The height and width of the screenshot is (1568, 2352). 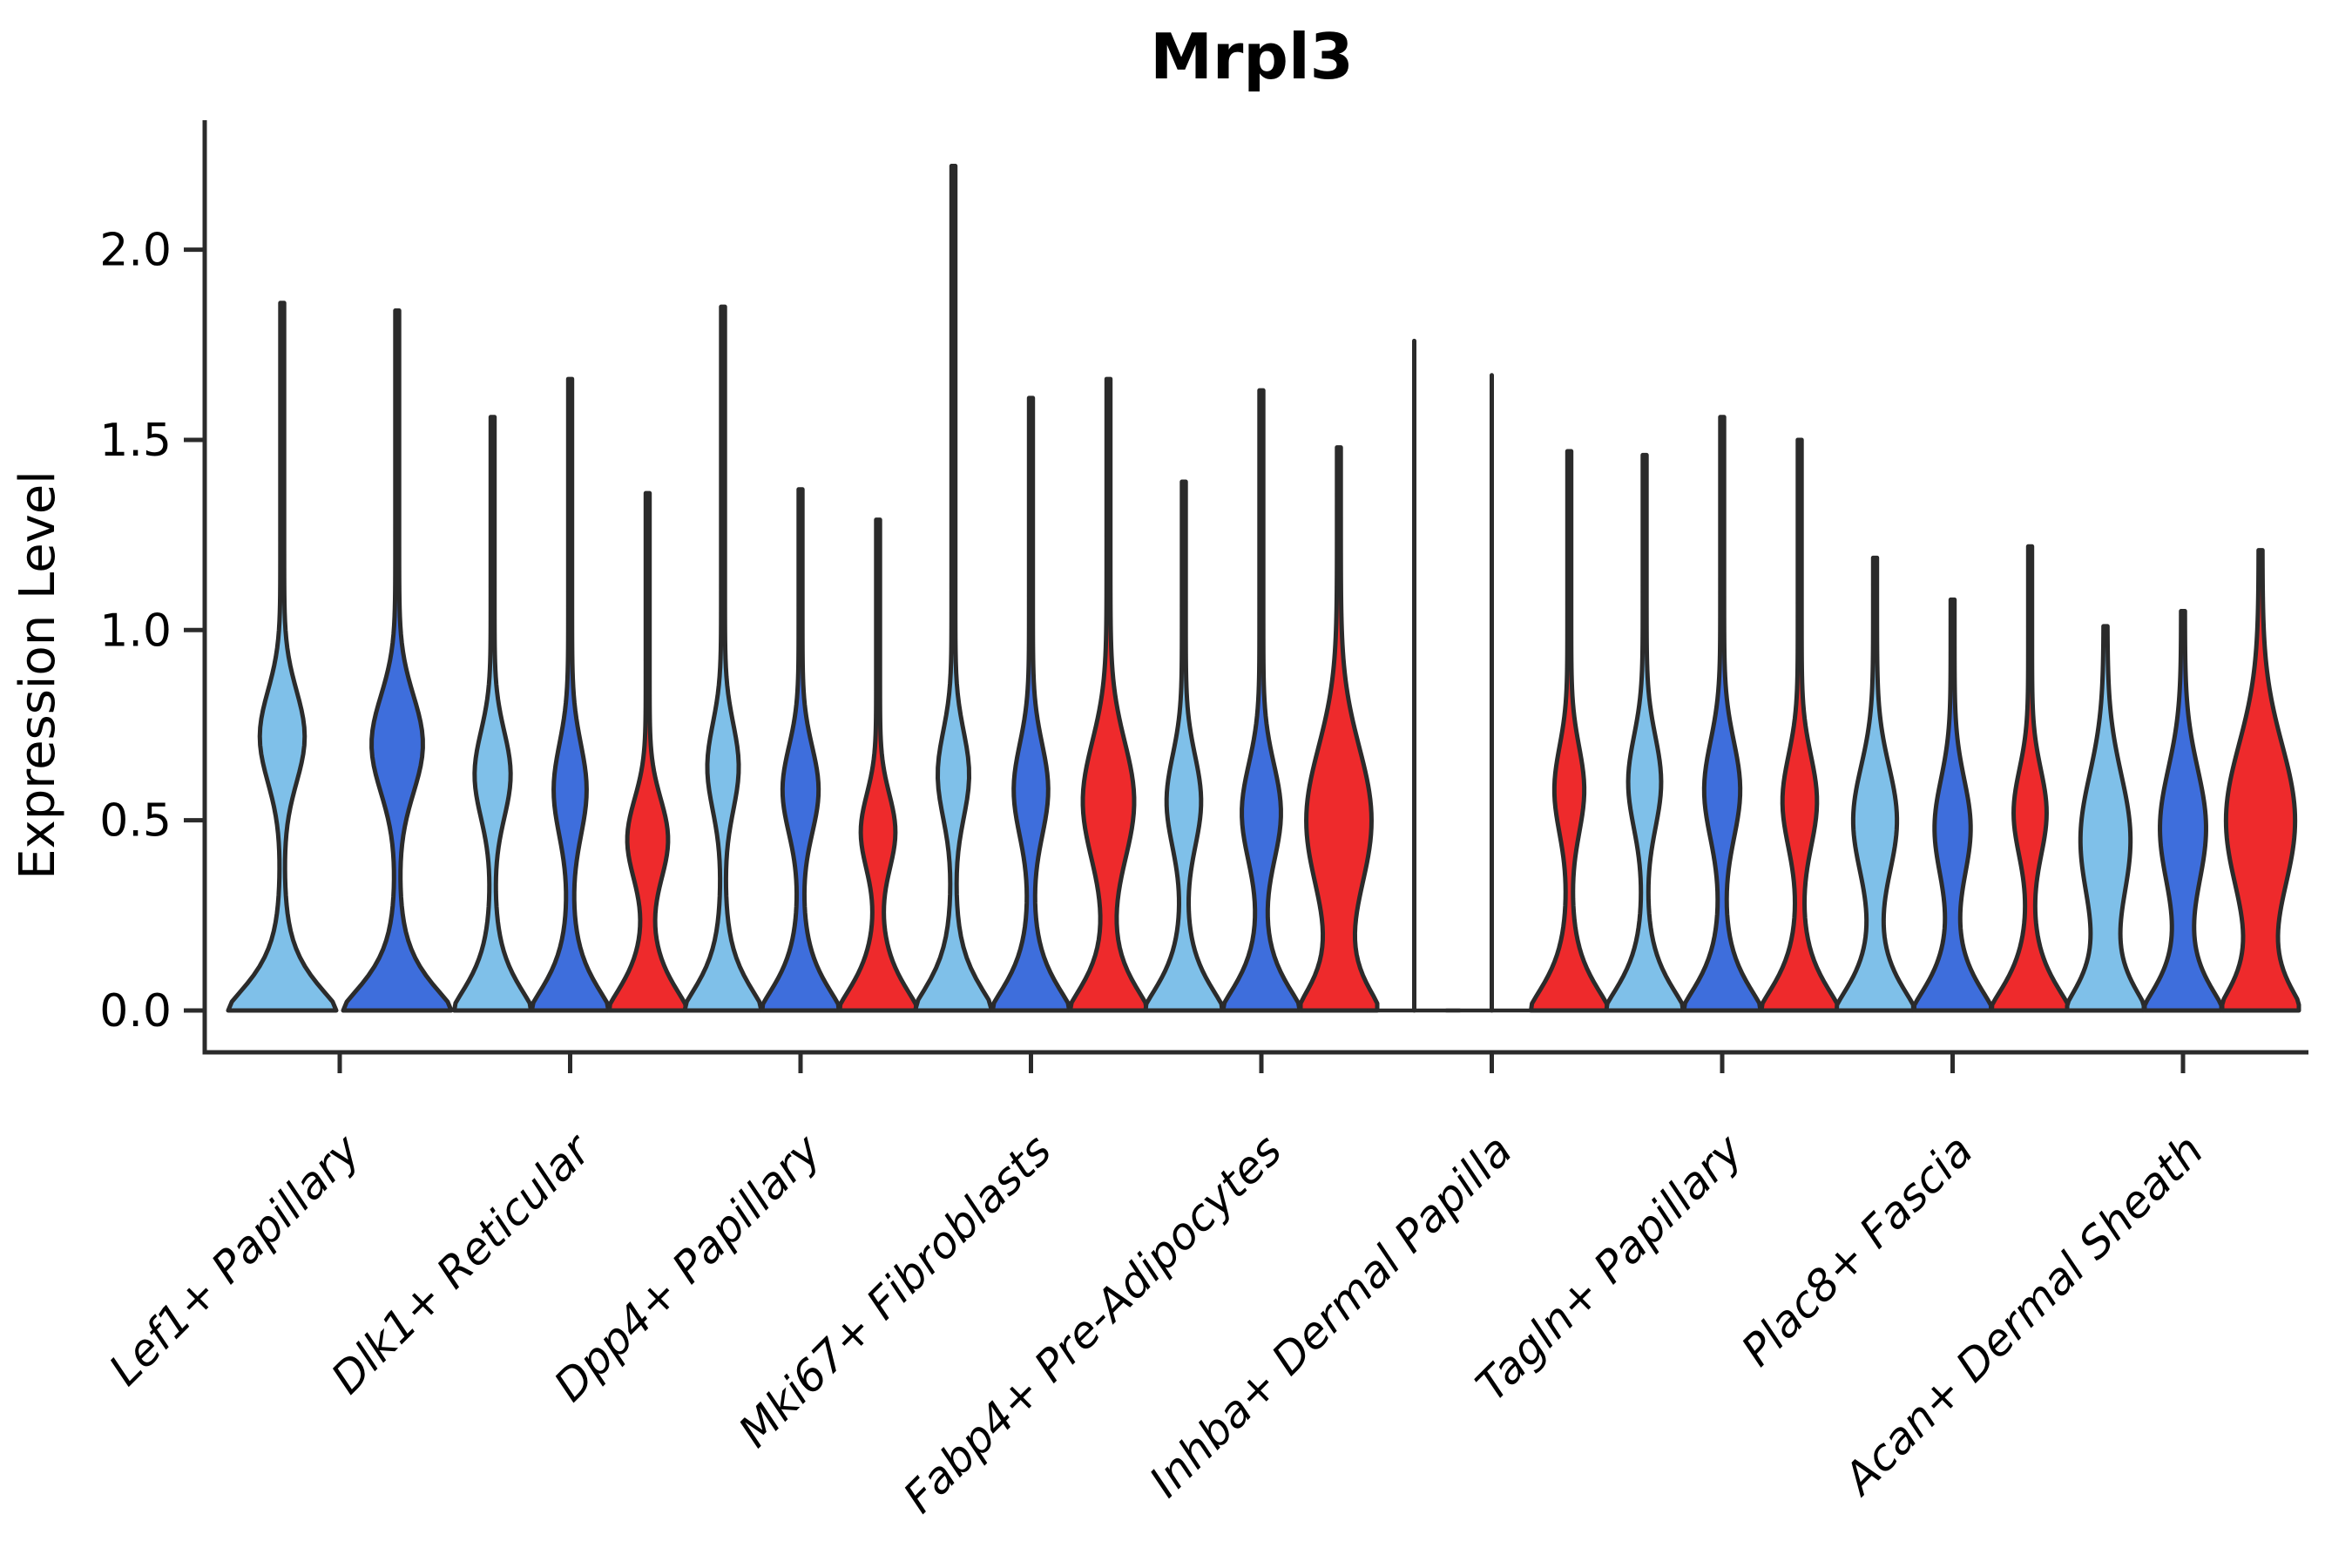 I want to click on violin-acan-dermal-sheath-light_blue, so click(x=2105, y=818).